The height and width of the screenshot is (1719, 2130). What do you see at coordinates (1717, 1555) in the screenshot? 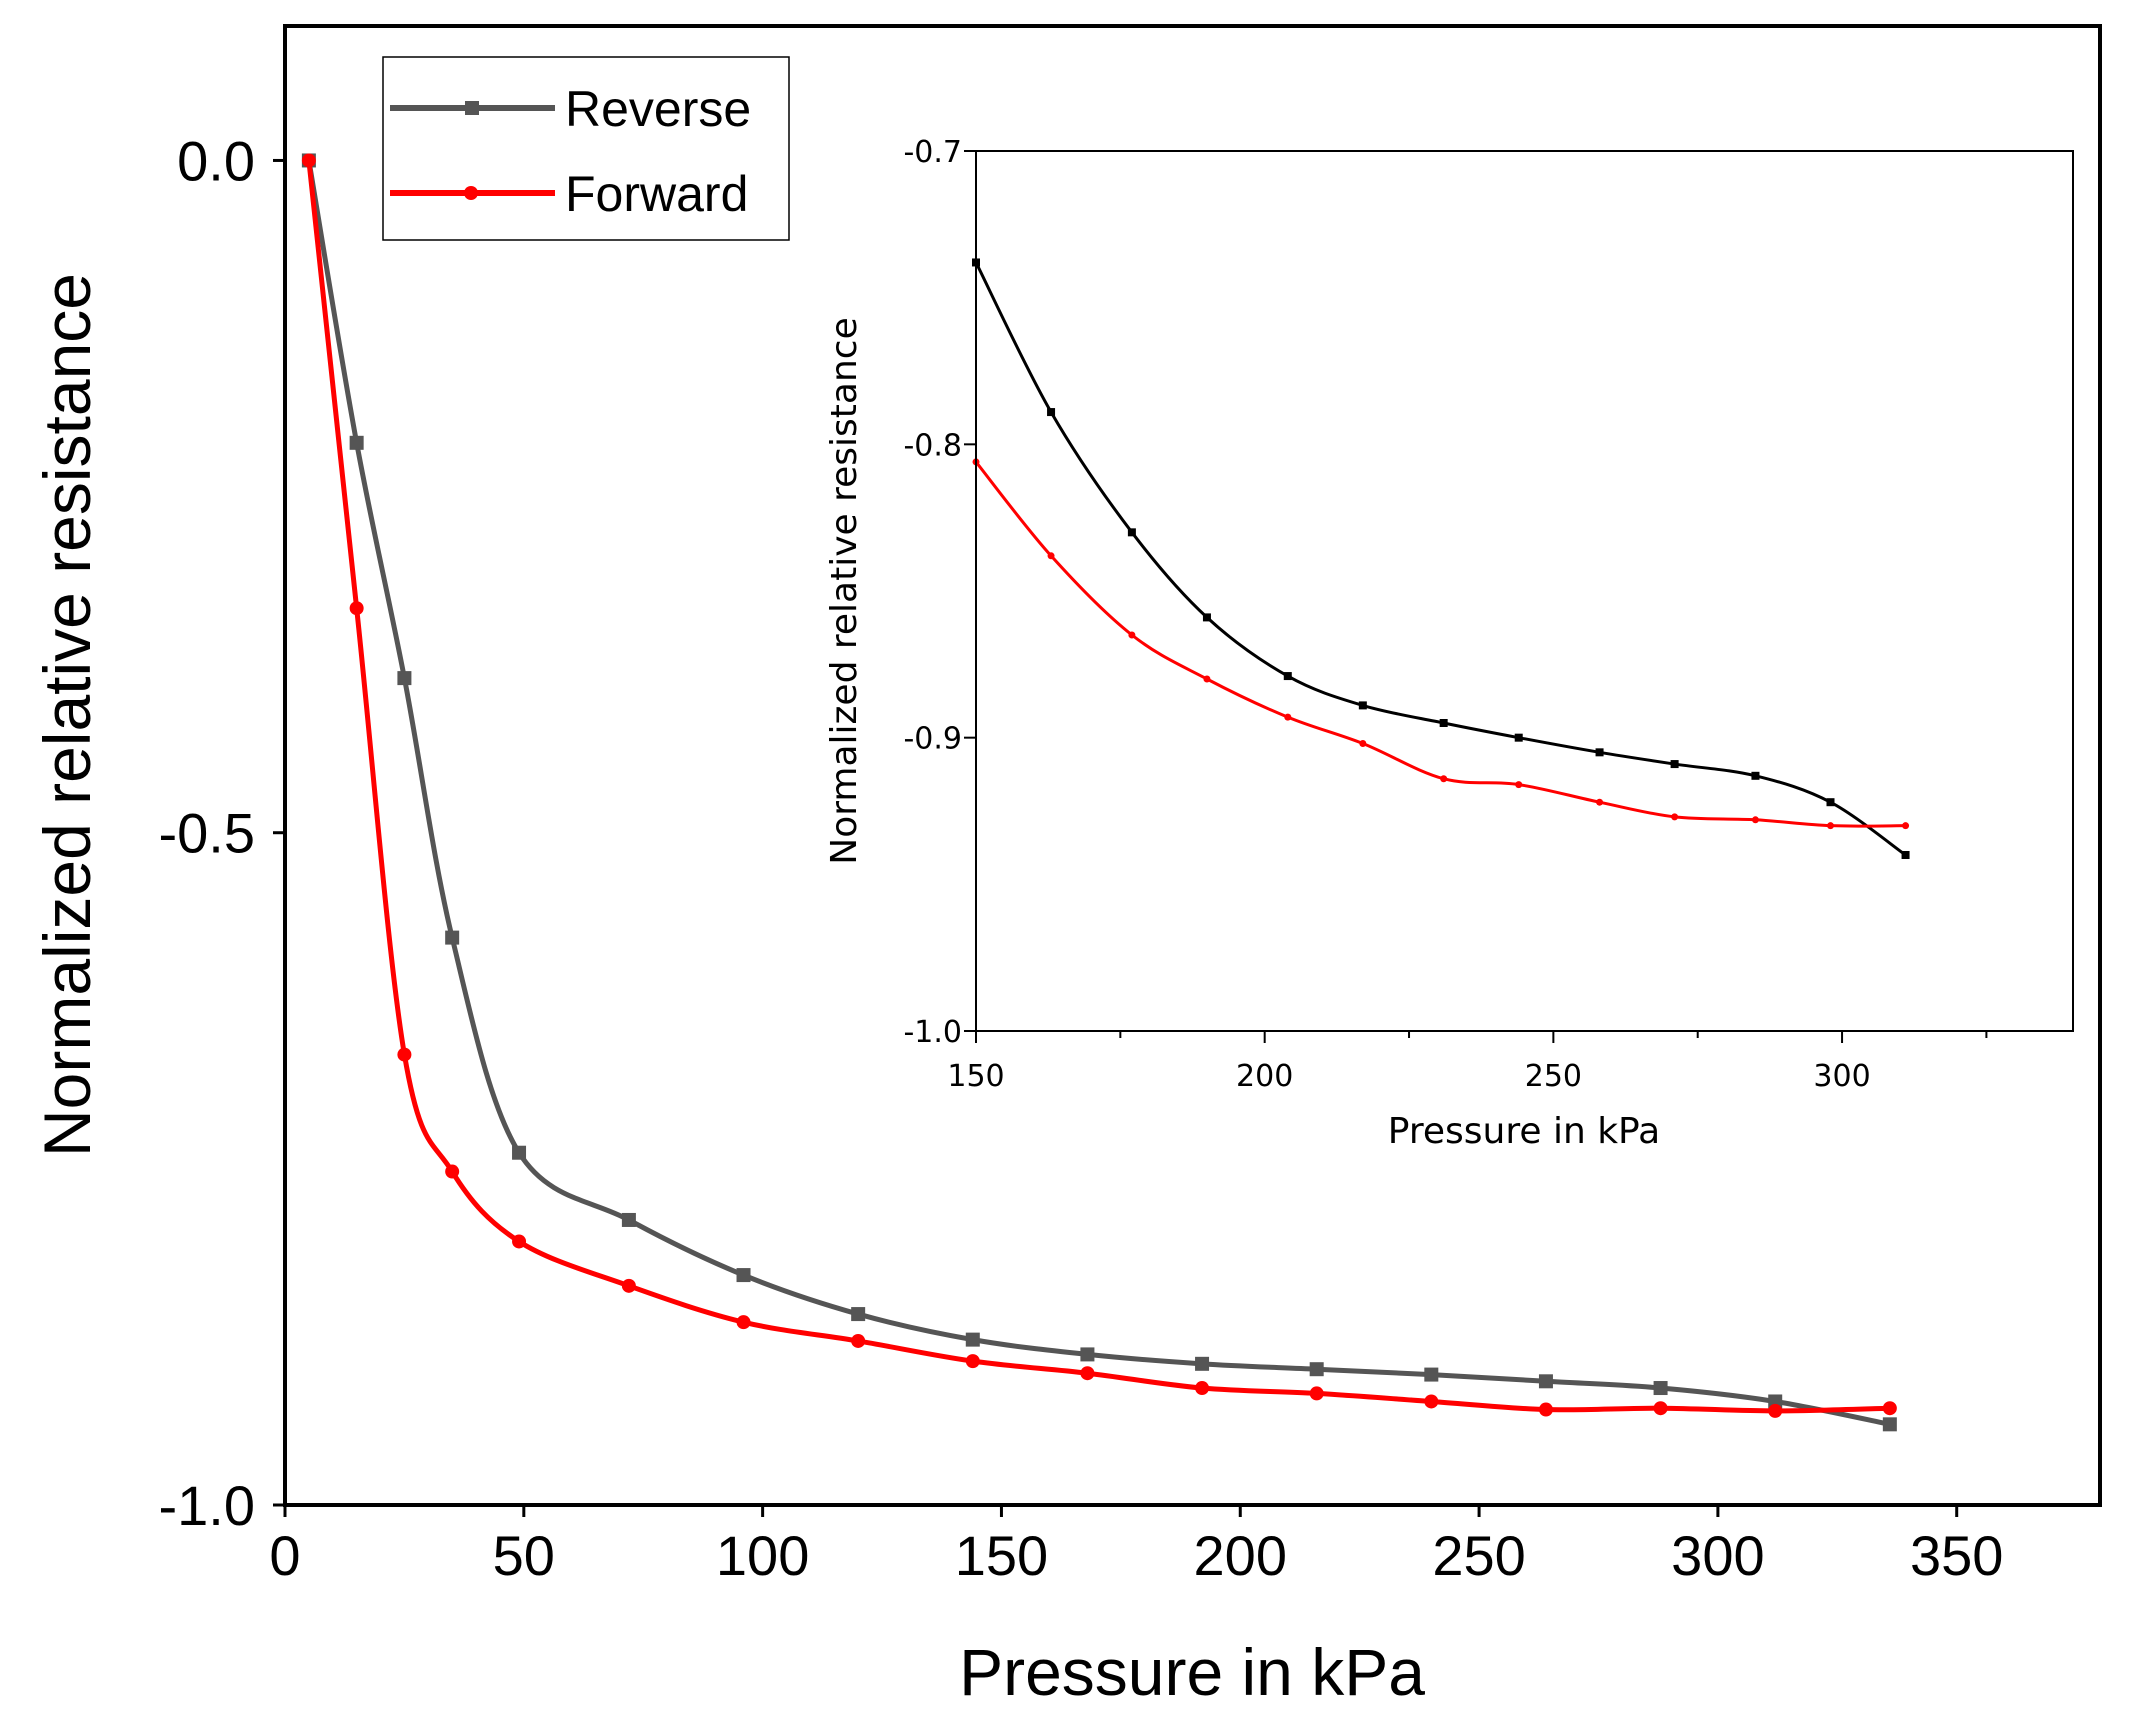
I see `main-x-tick-label-6: 300` at bounding box center [1717, 1555].